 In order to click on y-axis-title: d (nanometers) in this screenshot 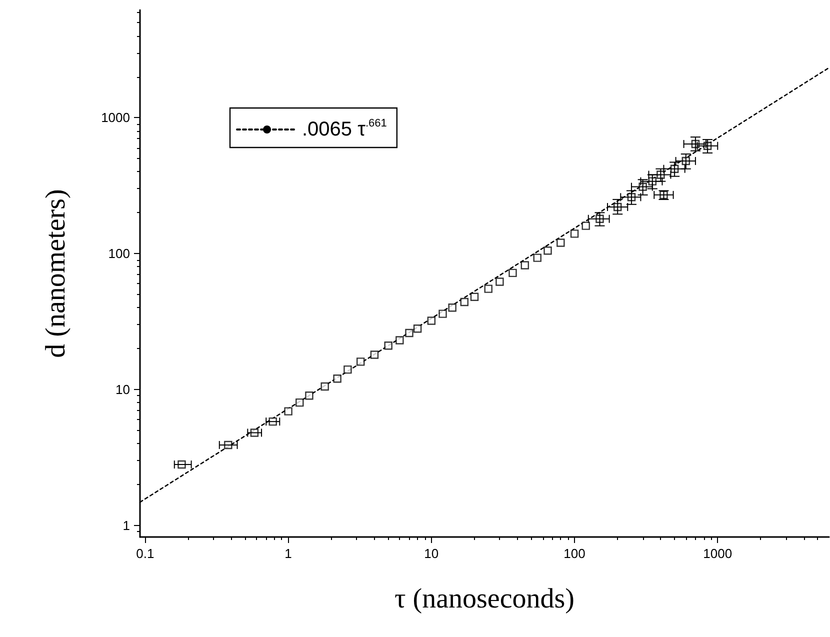, I will do `click(56, 273)`.